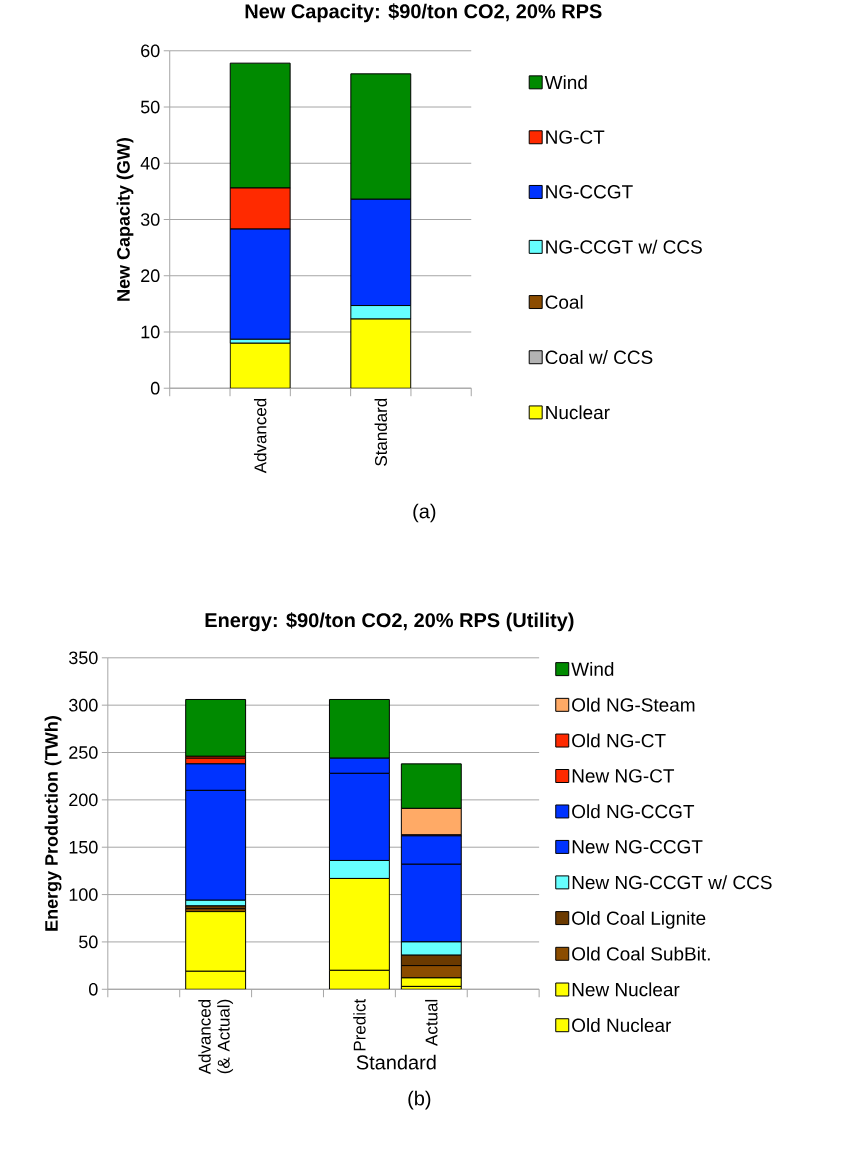 This screenshot has height=1164, width=841. I want to click on x-tick-label: Advanced, so click(260, 436).